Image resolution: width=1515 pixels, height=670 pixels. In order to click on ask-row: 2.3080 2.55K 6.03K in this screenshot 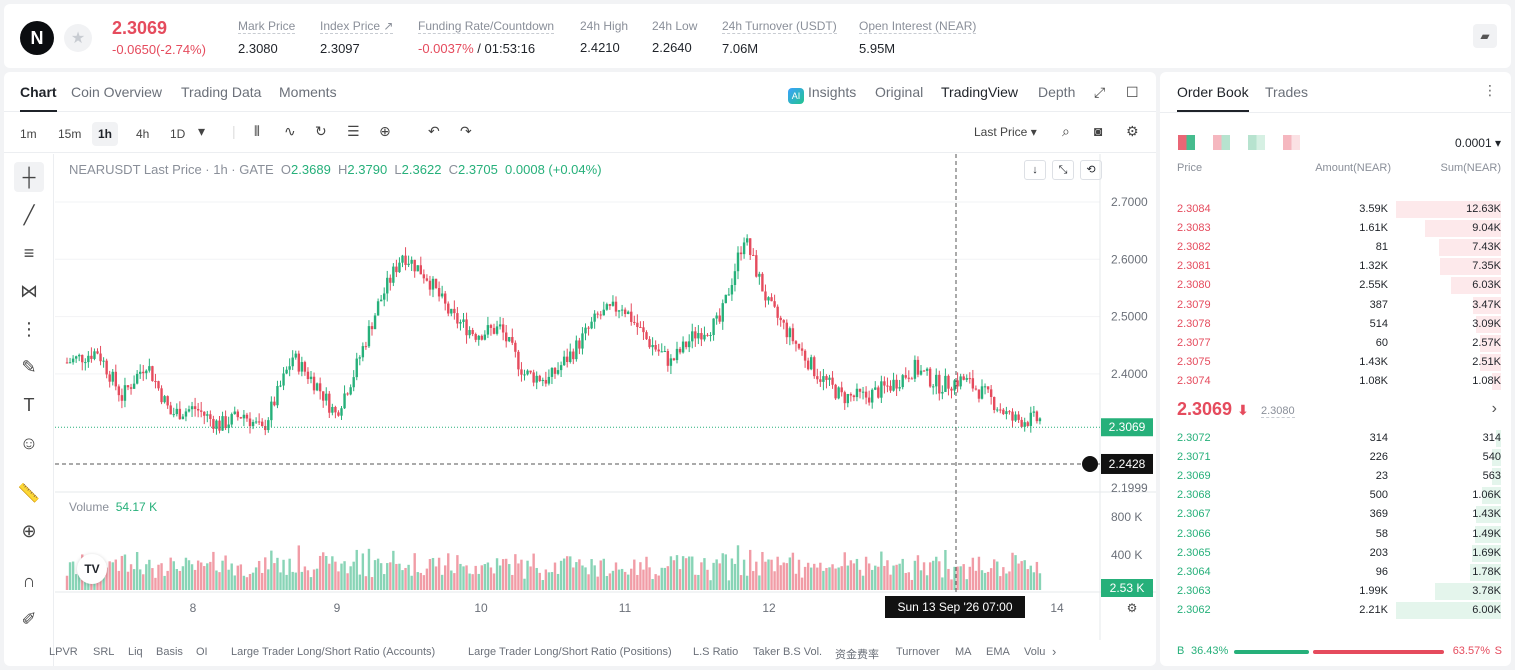, I will do `click(1335, 285)`.